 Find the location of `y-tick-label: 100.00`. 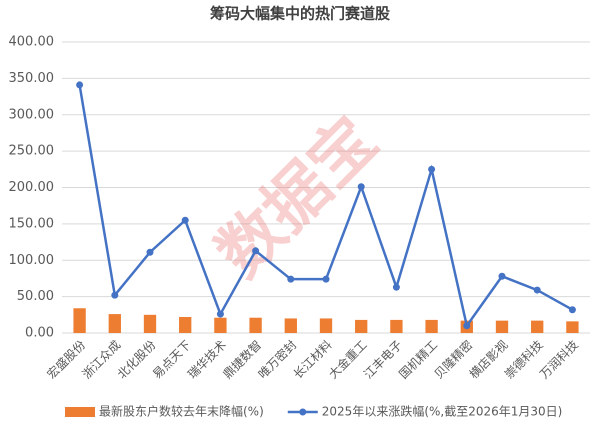

y-tick-label: 100.00 is located at coordinates (32, 260).